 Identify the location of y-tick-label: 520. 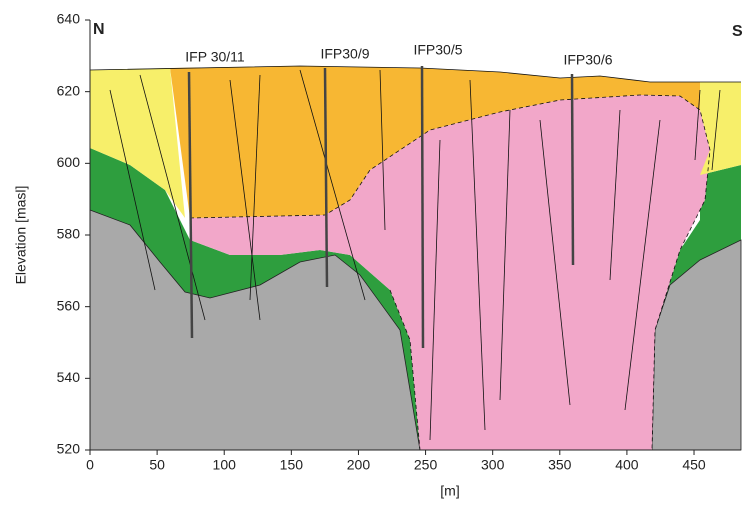
(69, 449).